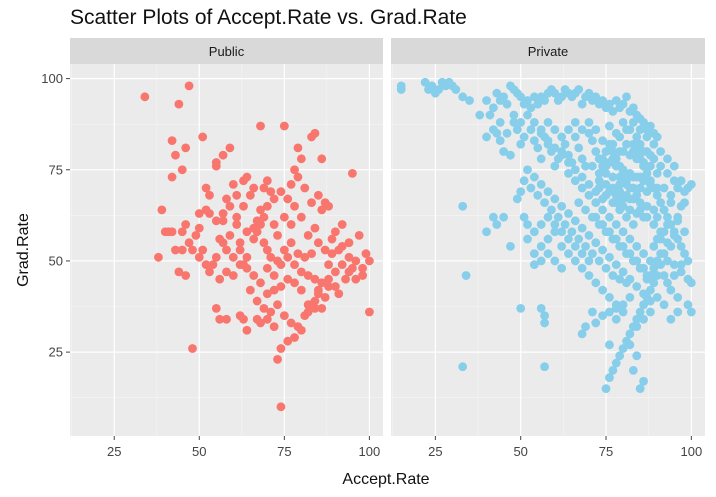  What do you see at coordinates (548, 51) in the screenshot?
I see `facet-strip-label: Private` at bounding box center [548, 51].